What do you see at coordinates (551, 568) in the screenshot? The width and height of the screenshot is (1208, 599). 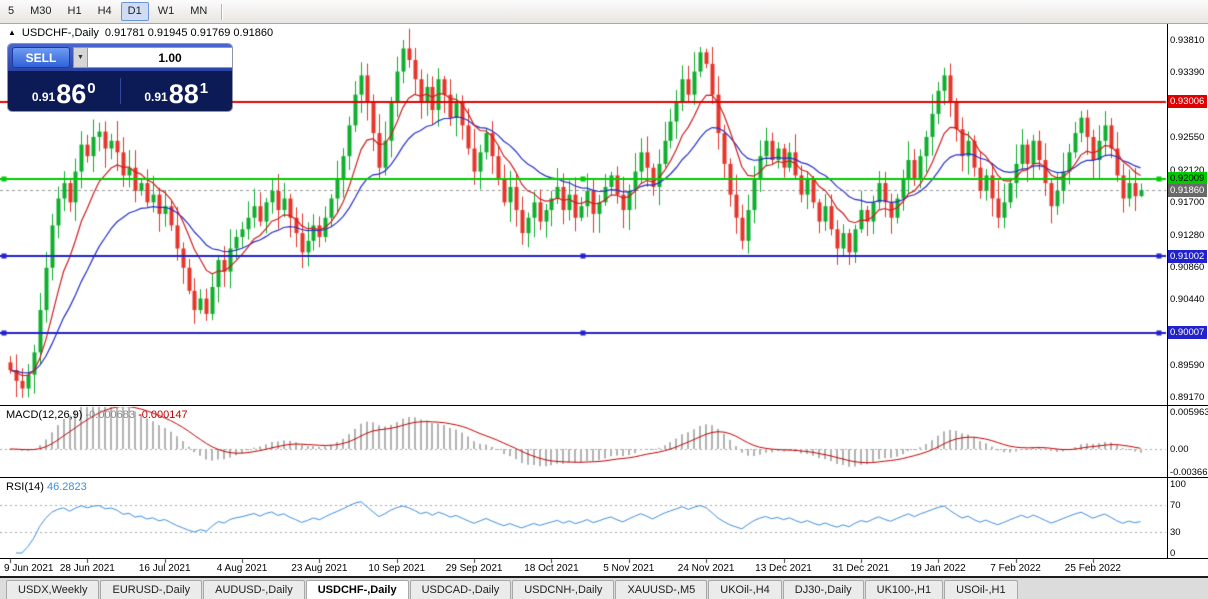 I see `time-label: 18 Oct 2021` at bounding box center [551, 568].